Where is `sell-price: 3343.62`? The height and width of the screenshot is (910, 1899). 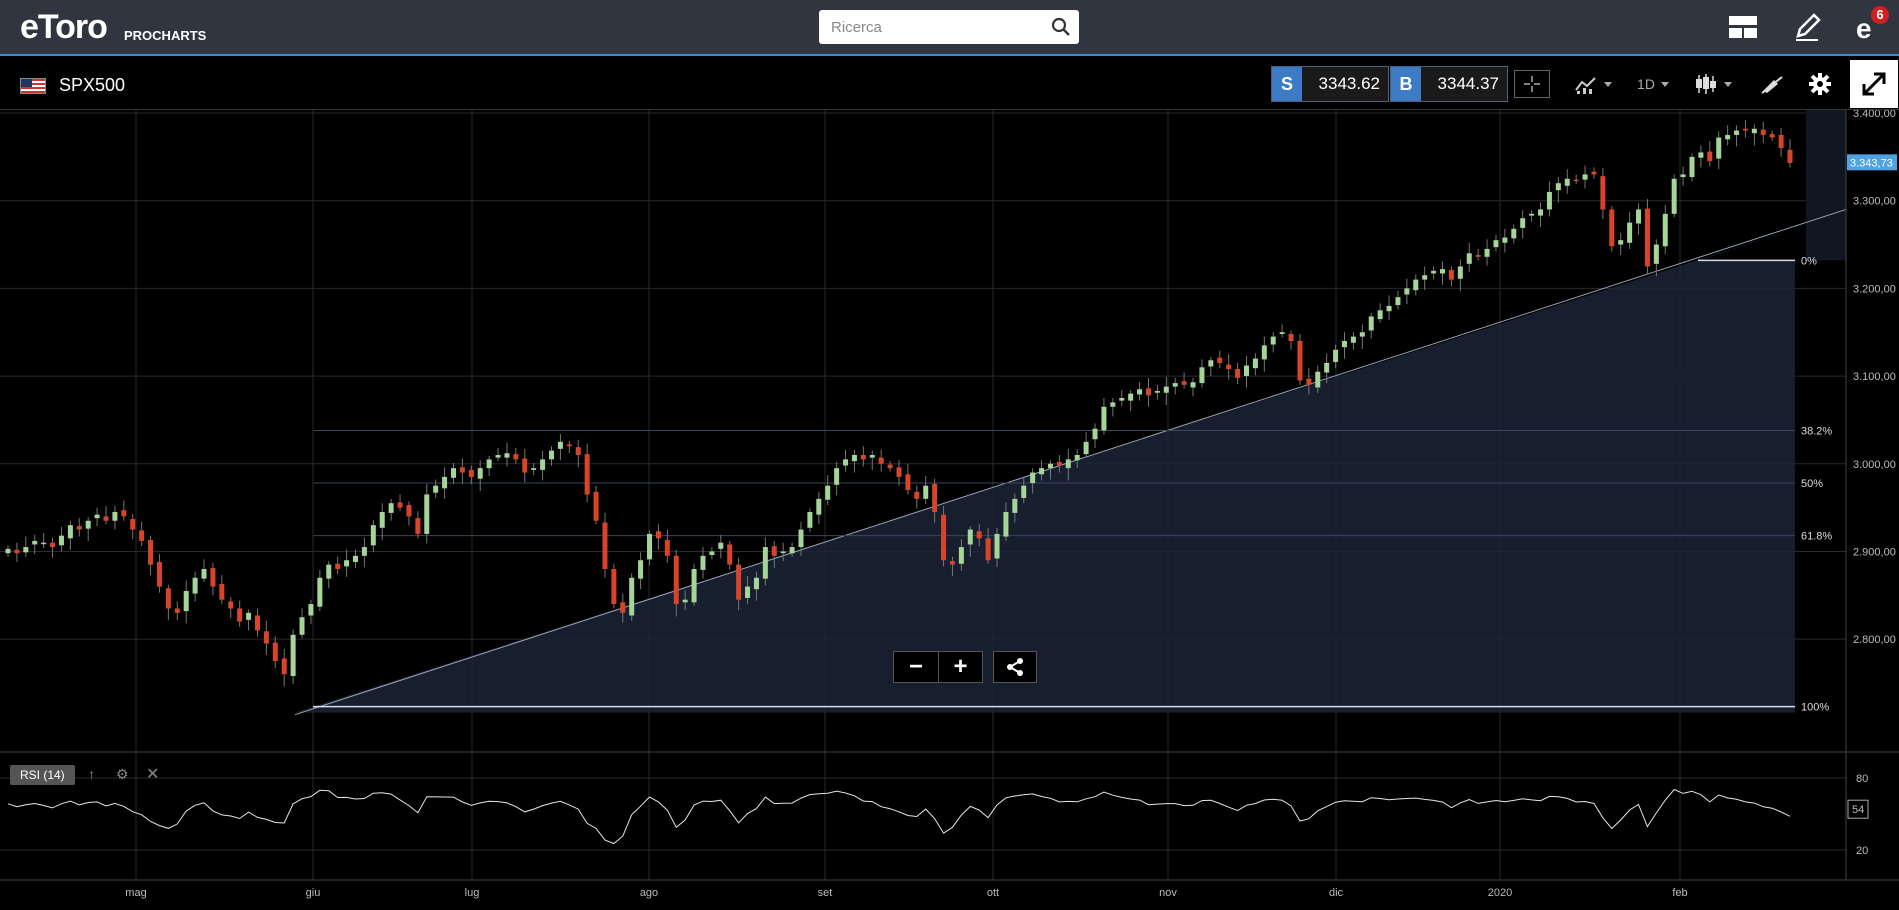 sell-price: 3343.62 is located at coordinates (1345, 84).